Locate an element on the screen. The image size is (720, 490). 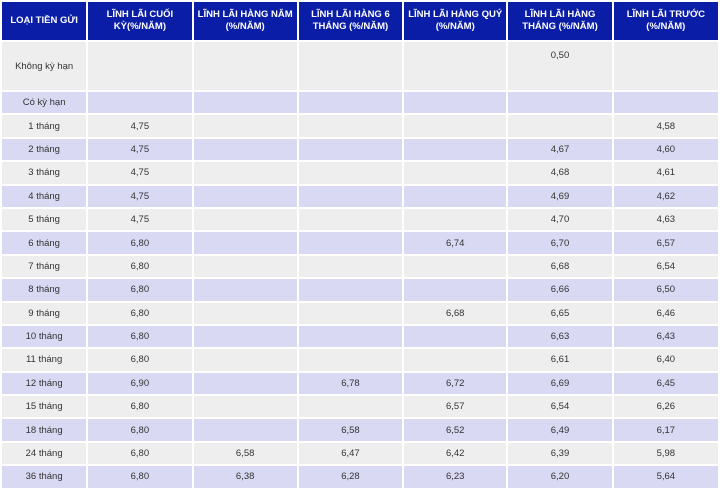
term-cell: 24 tháng is located at coordinates (44, 453).